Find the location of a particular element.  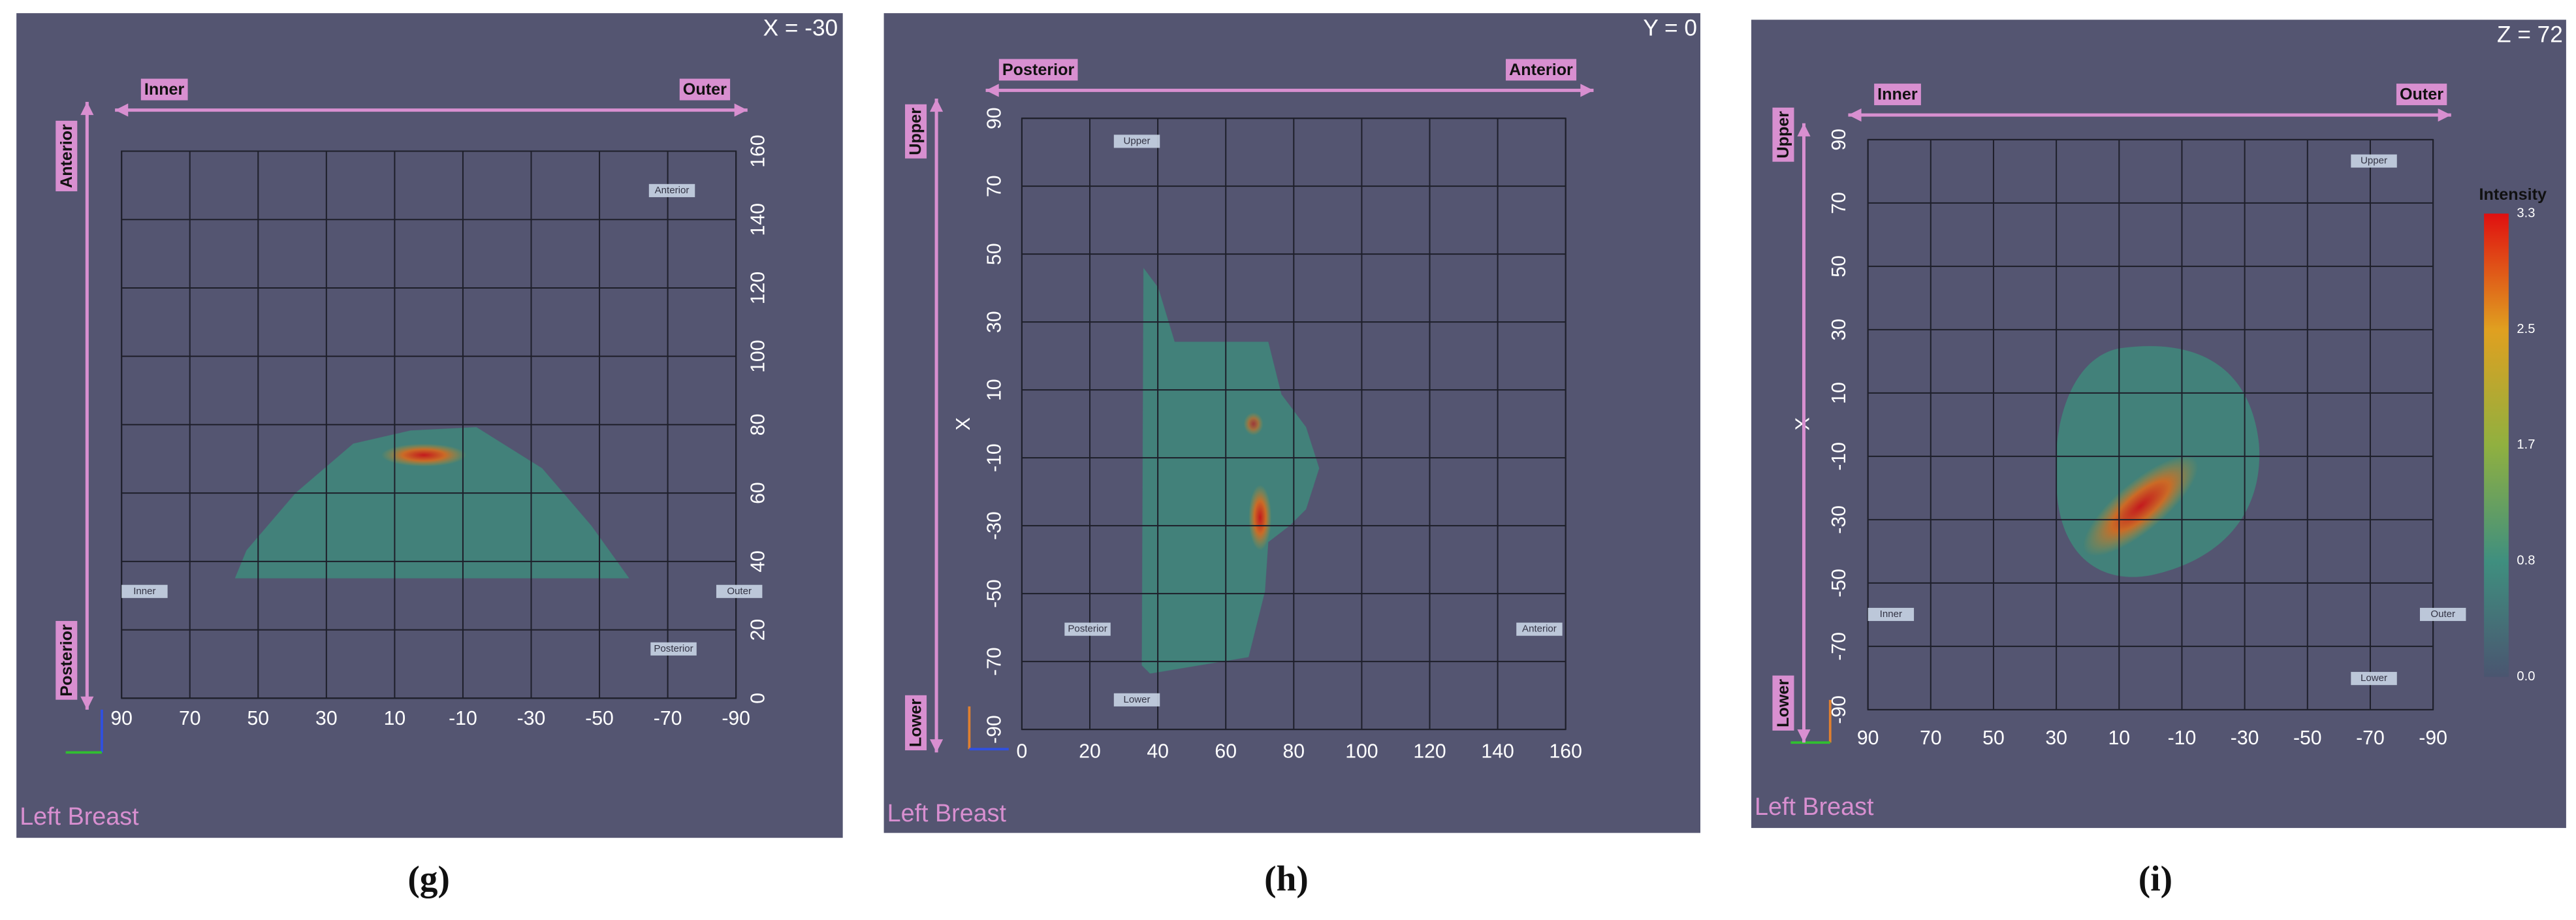

y-tick-label: 20 is located at coordinates (758, 630).